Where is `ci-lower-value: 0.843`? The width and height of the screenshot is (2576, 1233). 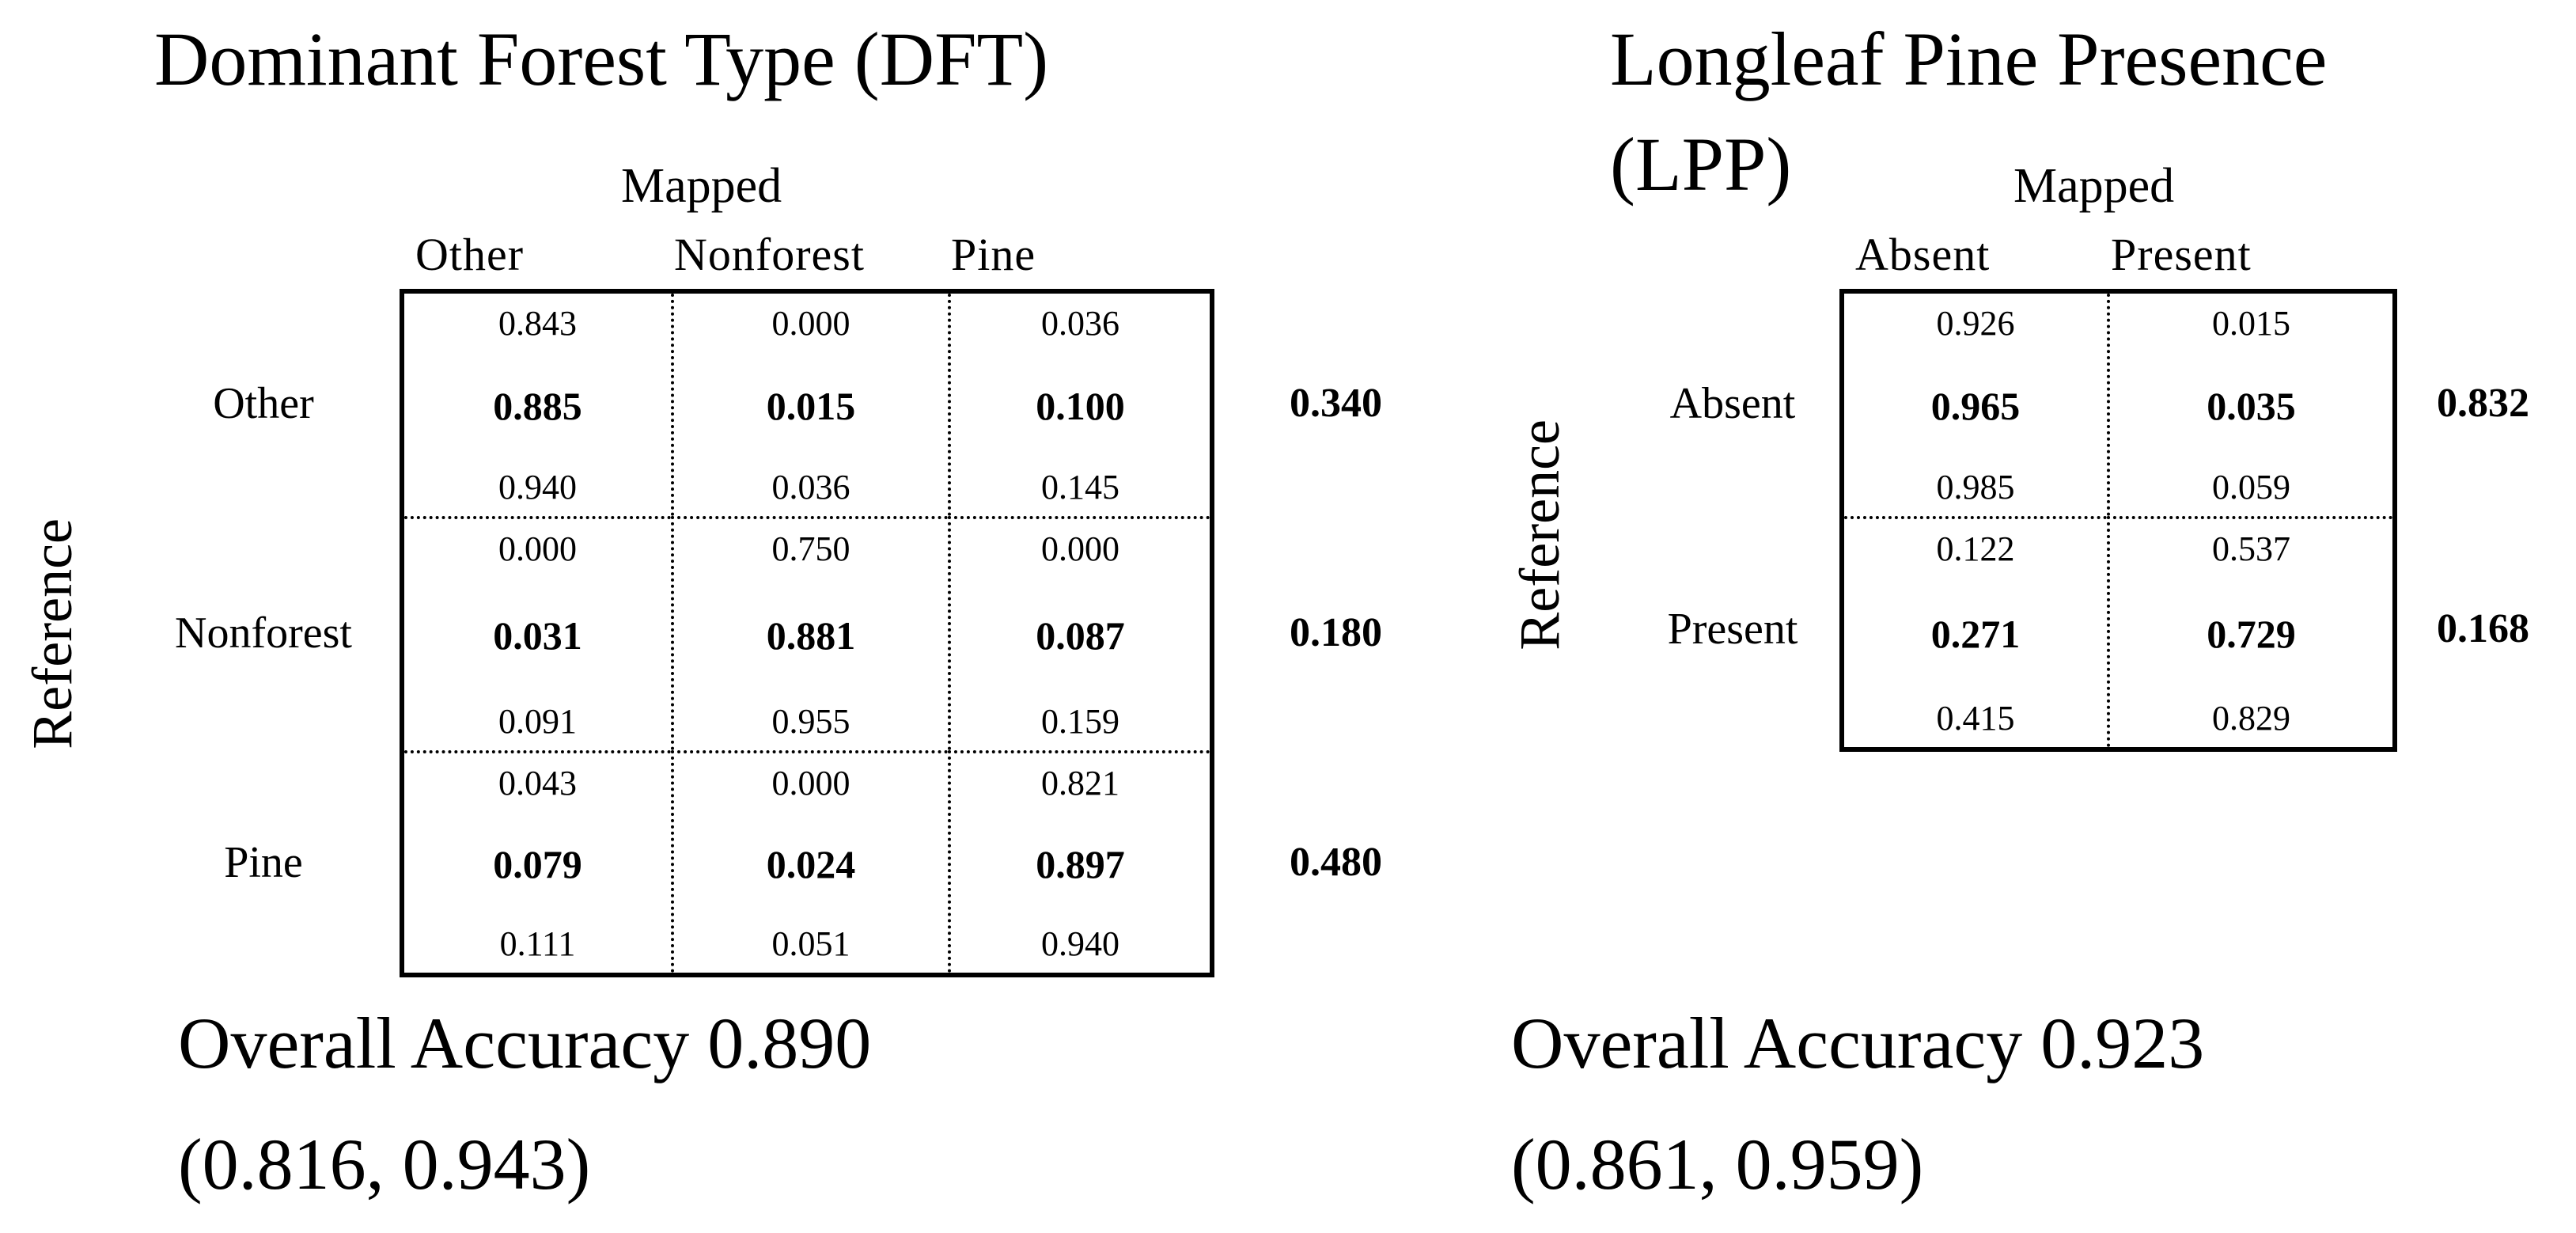
ci-lower-value: 0.843 is located at coordinates (537, 323).